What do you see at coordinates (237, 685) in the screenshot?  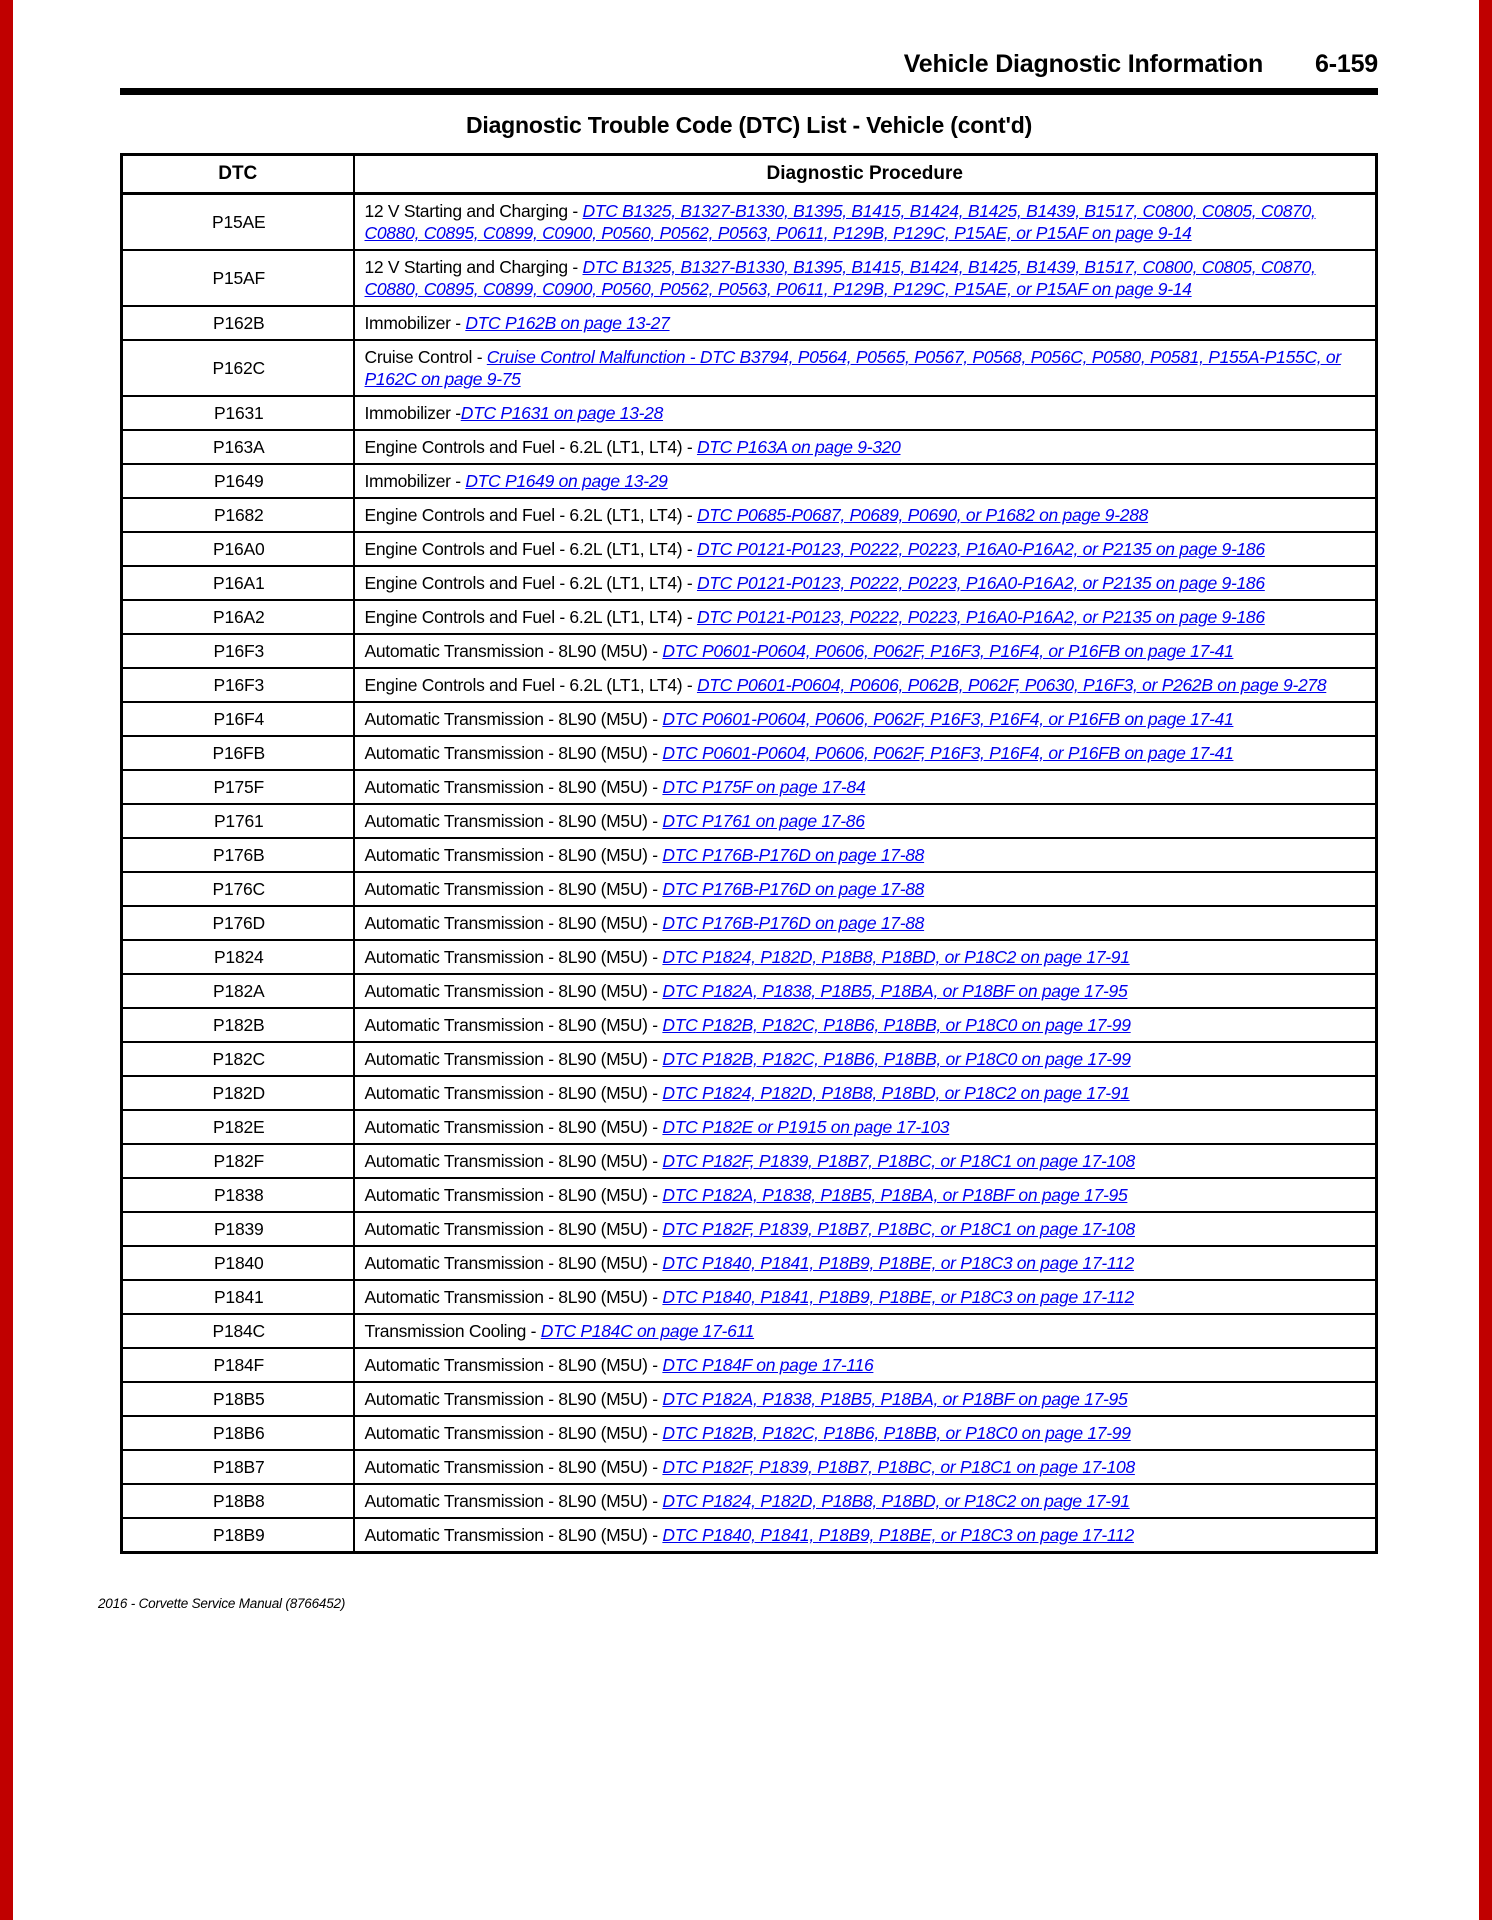 I see `dtc-code: P16F3` at bounding box center [237, 685].